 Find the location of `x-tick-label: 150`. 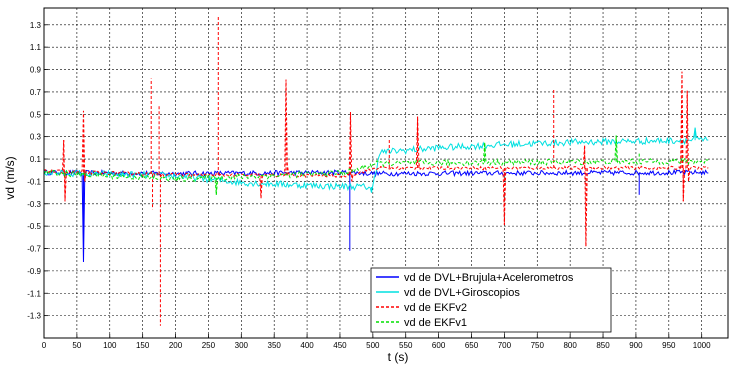

x-tick-label: 150 is located at coordinates (143, 345).